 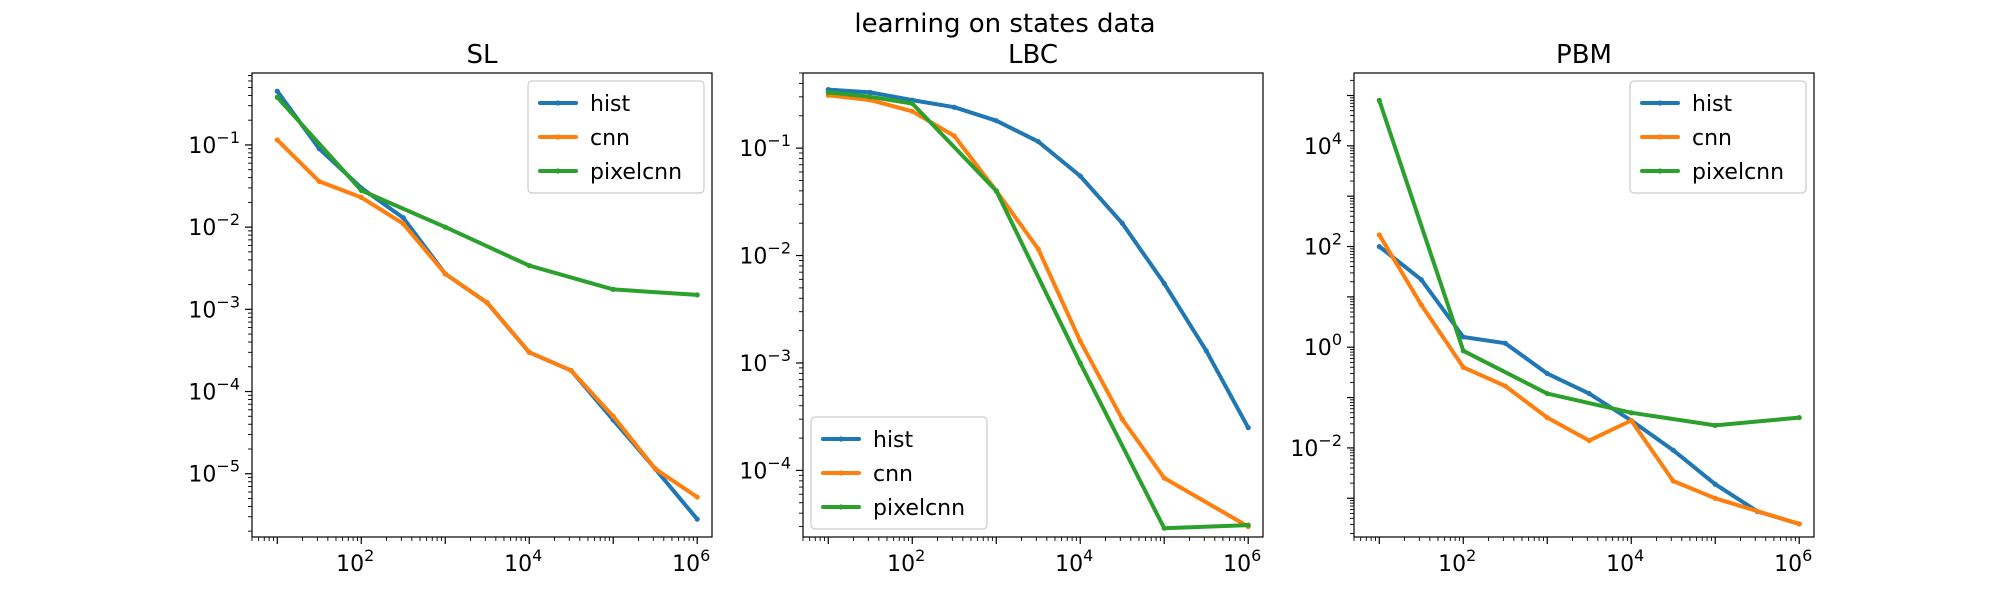 I want to click on subplot-title: LBC, so click(x=1033, y=55).